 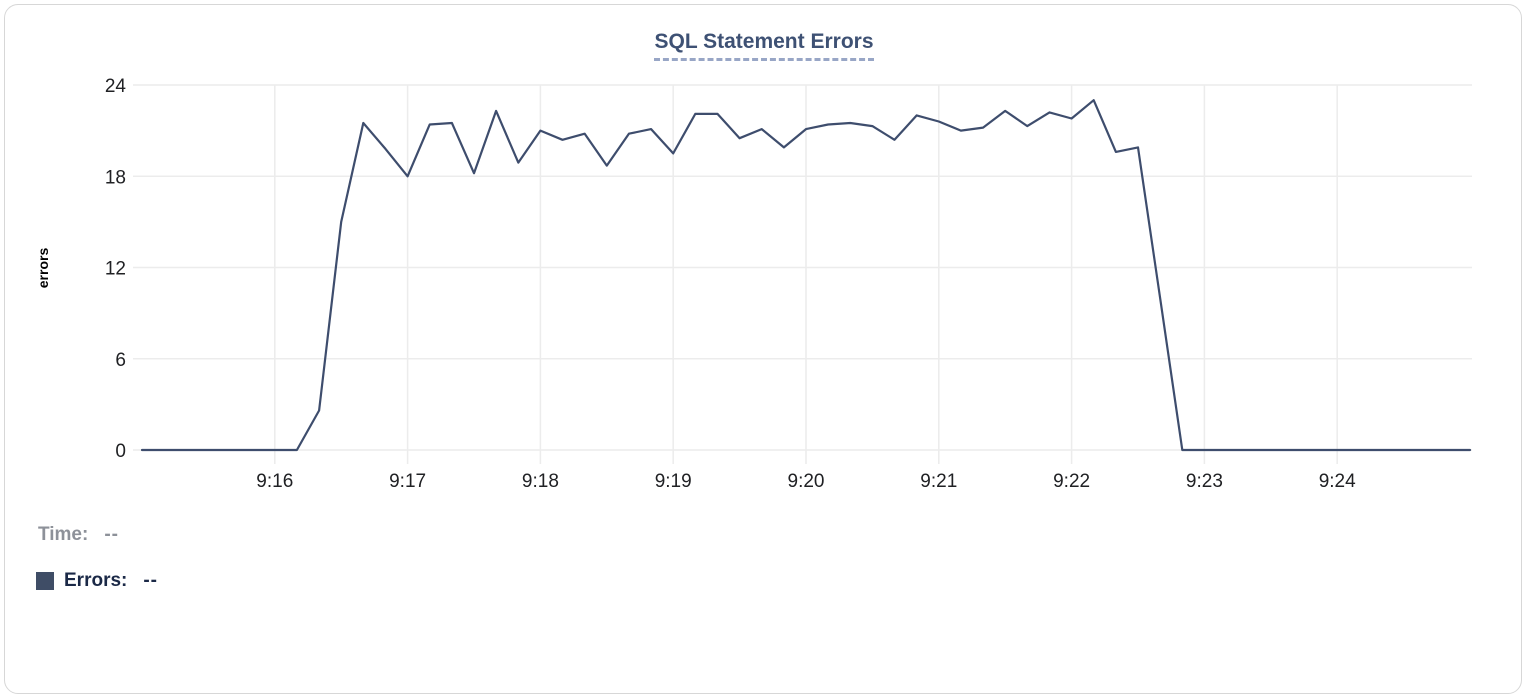 I want to click on x-tick-label: 9:23, so click(x=1204, y=481).